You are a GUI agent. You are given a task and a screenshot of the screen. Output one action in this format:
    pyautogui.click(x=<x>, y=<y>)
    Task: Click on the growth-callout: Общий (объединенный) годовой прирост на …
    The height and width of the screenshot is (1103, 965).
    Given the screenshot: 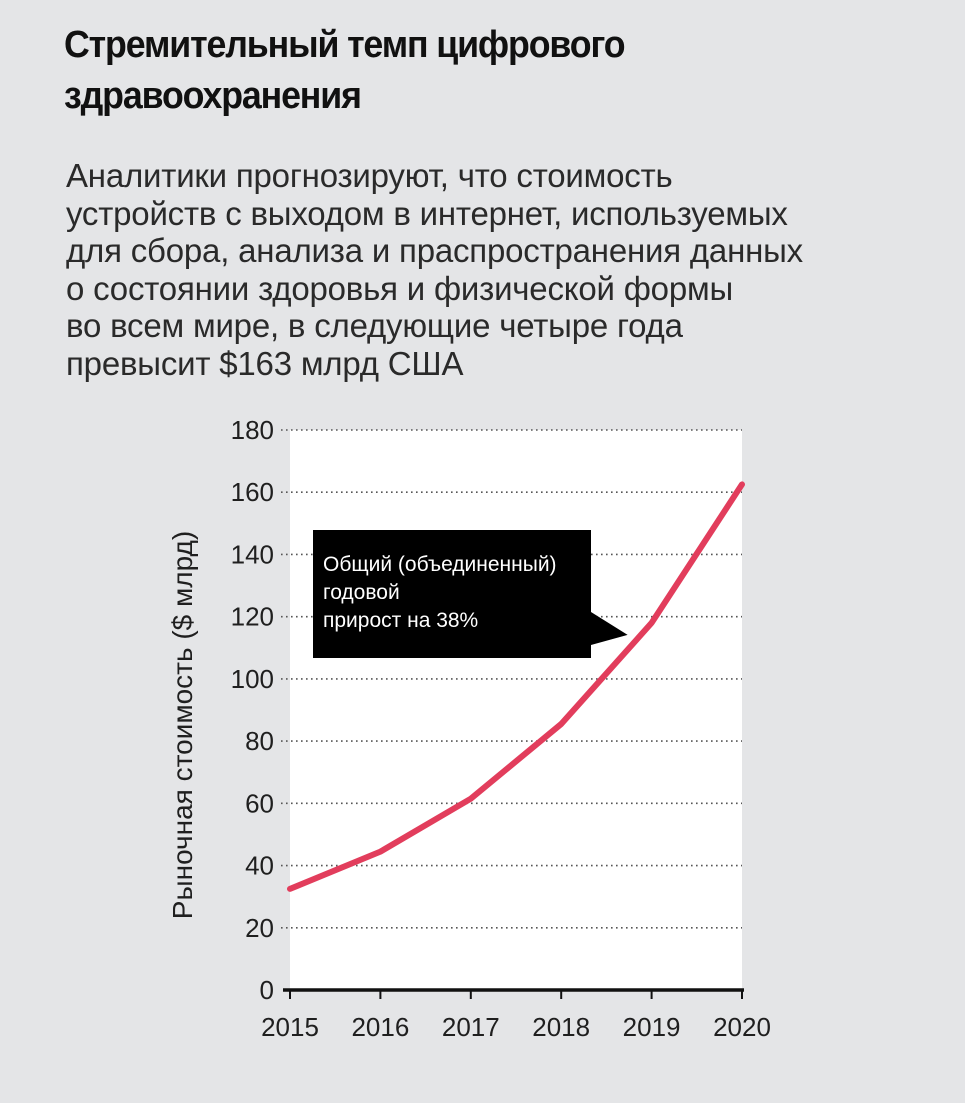 What is the action you would take?
    pyautogui.click(x=470, y=594)
    